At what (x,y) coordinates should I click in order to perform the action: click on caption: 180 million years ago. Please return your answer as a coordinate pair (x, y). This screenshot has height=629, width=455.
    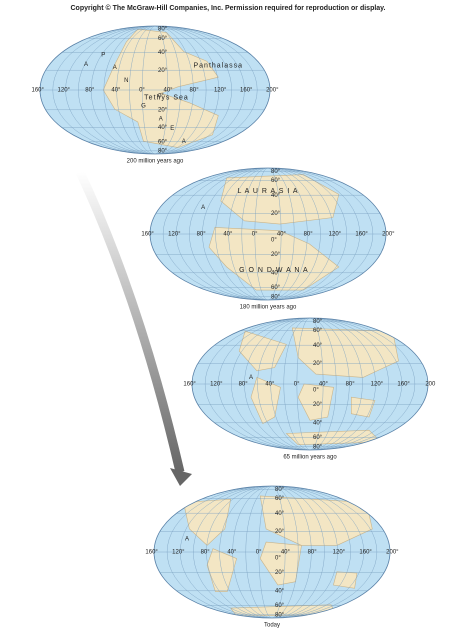
    Looking at the image, I should click on (268, 308).